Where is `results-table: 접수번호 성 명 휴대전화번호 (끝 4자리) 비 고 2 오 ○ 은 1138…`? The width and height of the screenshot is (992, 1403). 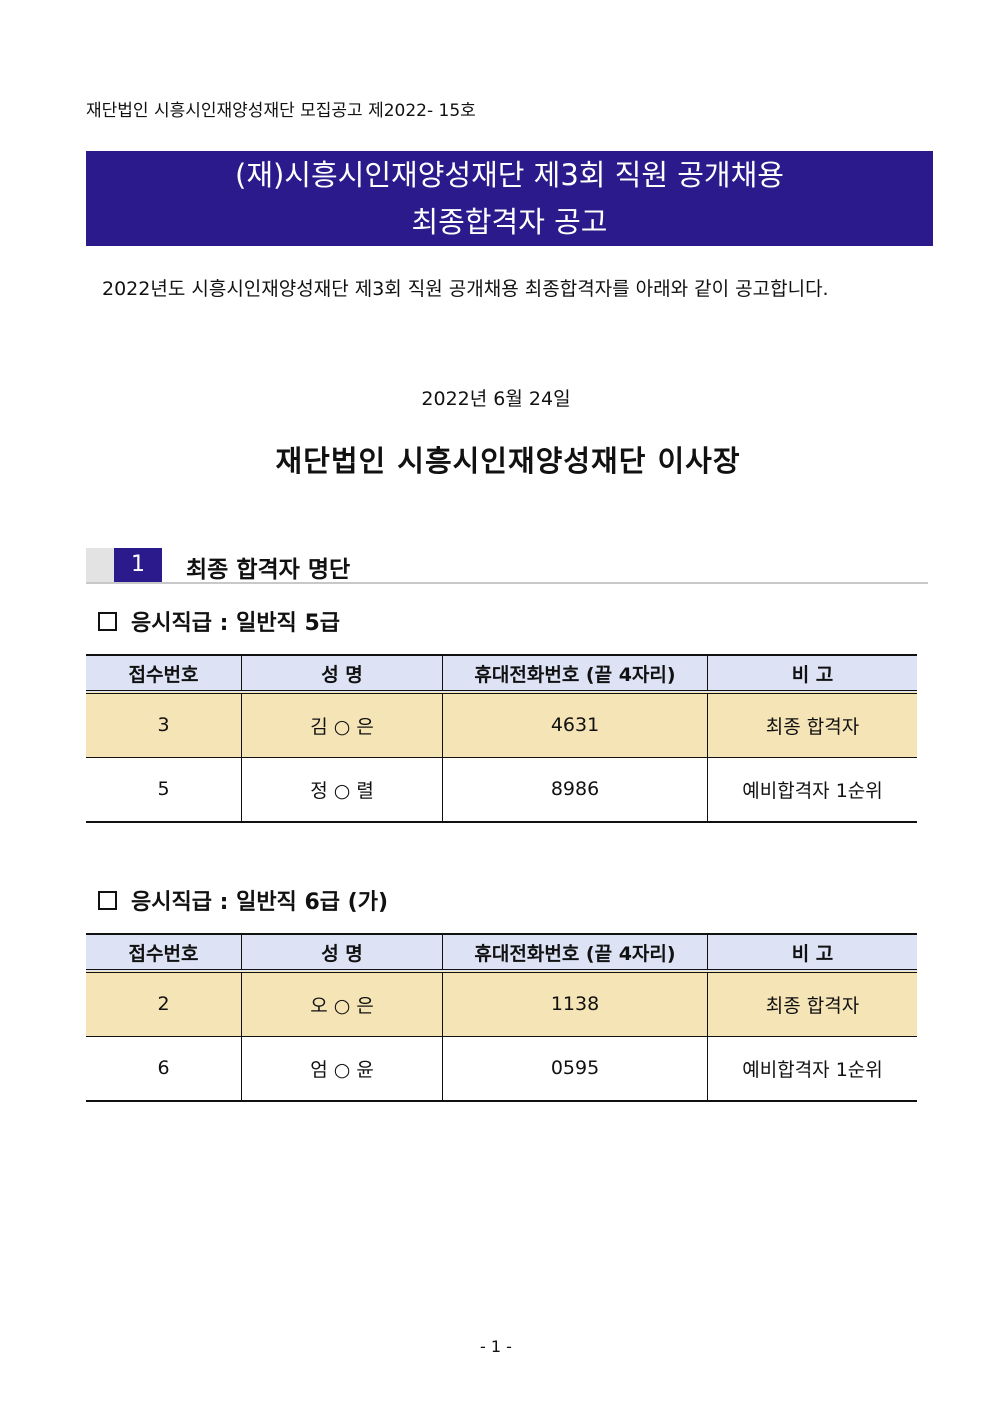 results-table: 접수번호 성 명 휴대전화번호 (끝 4자리) 비 고 2 오 ○ 은 1138… is located at coordinates (501, 1017).